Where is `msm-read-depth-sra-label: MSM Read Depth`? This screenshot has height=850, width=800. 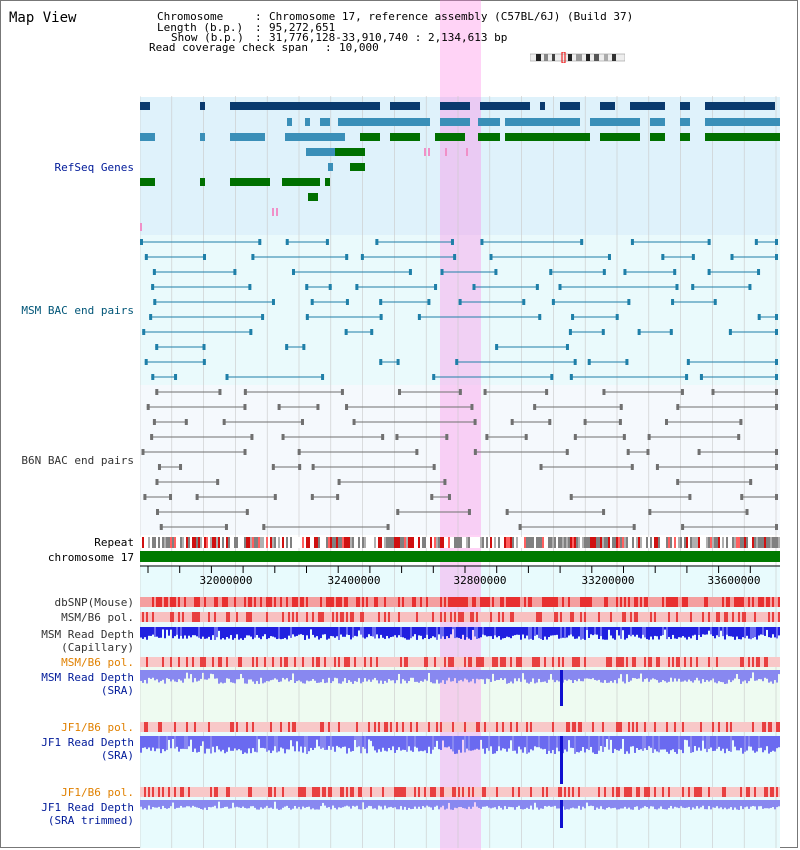
msm-read-depth-sra-label: MSM Read Depth is located at coordinates (87, 677).